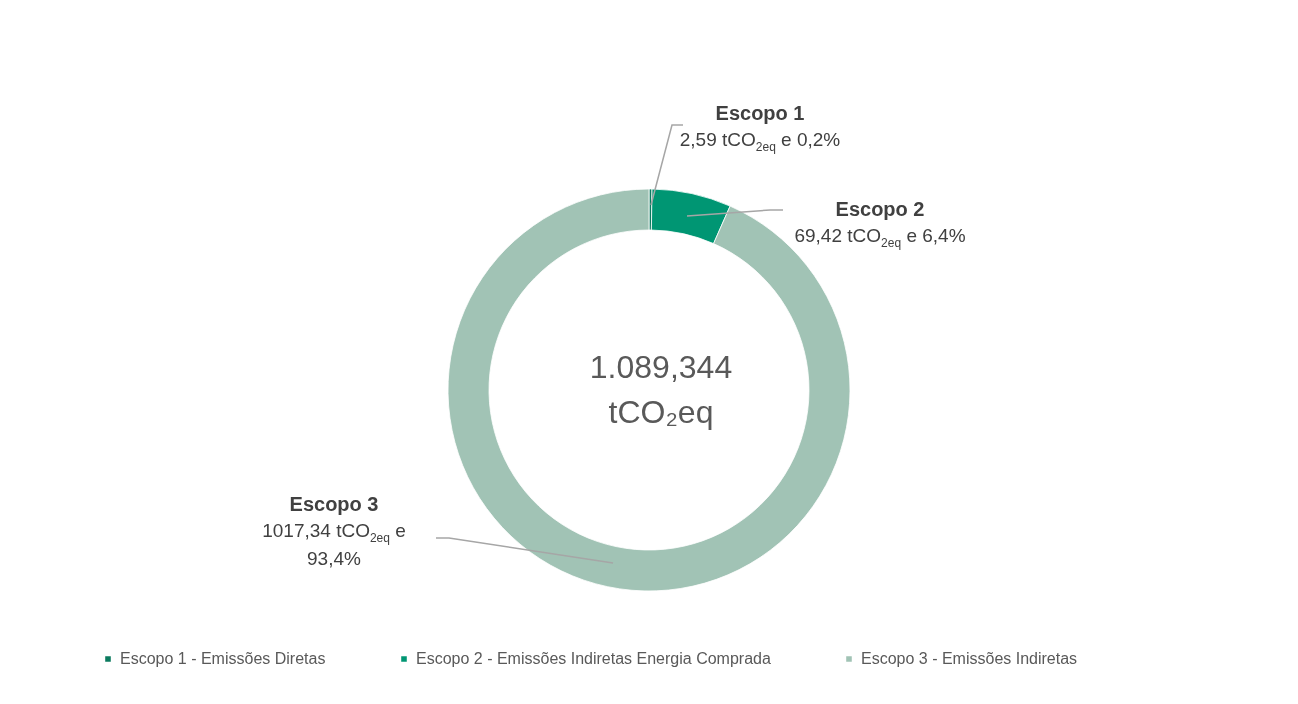  Describe the element at coordinates (880, 224) in the screenshot. I see `data-label: Escopo 2 69,42 tCO$_{2eq}$ e 6,4%` at that location.